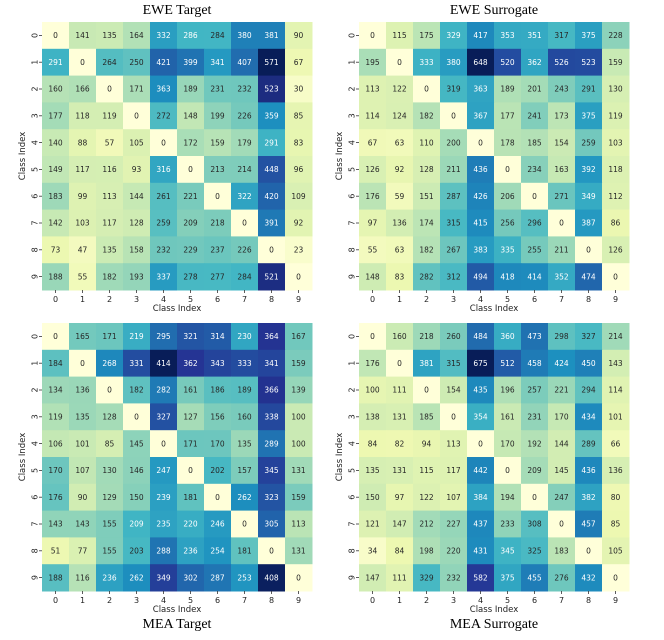 Image resolution: width=664 pixels, height=640 pixels. I want to click on cell-value-label: 199, so click(217, 116).